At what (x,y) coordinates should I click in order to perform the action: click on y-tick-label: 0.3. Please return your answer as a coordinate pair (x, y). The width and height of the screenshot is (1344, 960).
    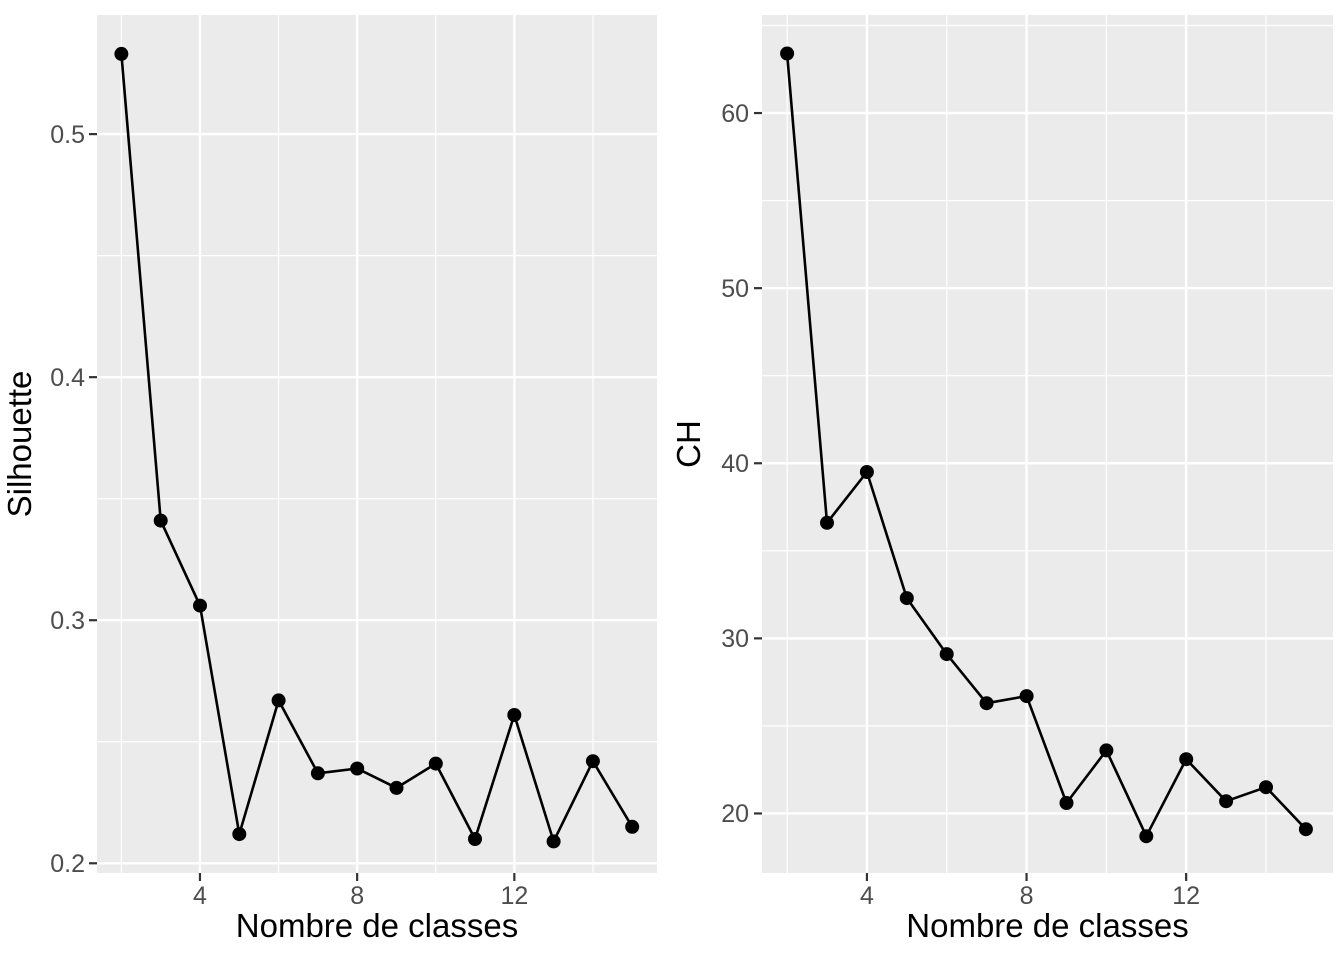
    Looking at the image, I should click on (67, 621).